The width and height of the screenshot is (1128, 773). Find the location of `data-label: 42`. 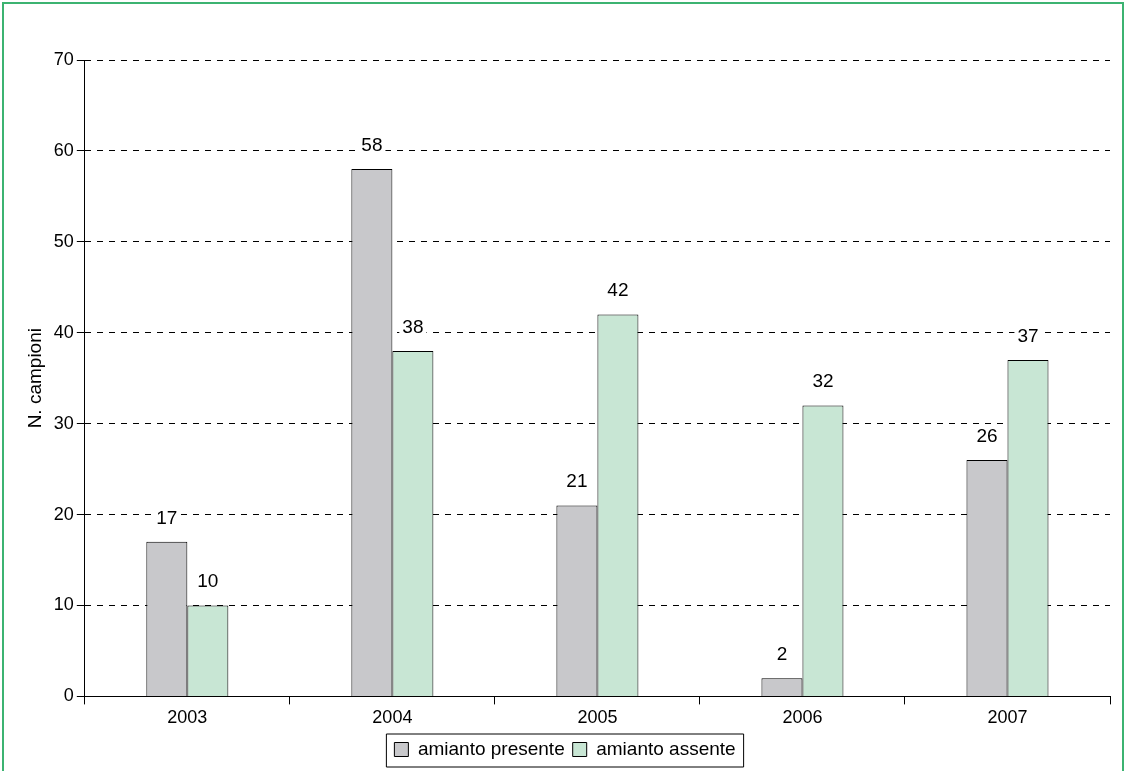

data-label: 42 is located at coordinates (618, 290).